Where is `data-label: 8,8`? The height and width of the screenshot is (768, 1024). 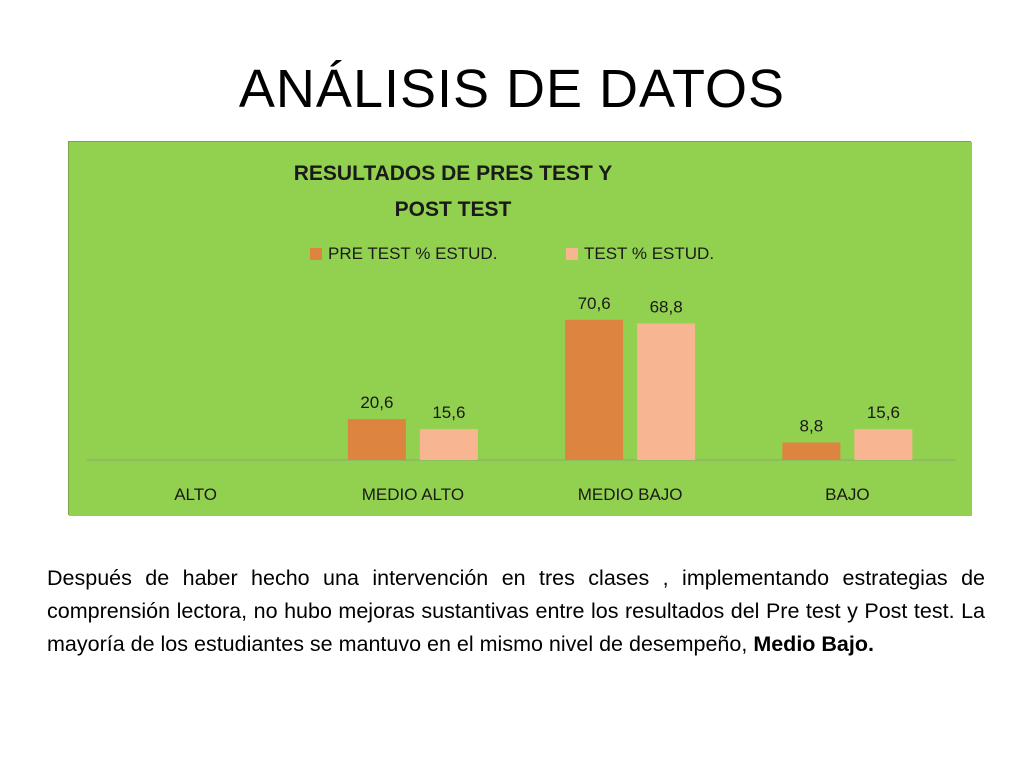
data-label: 8,8 is located at coordinates (812, 426).